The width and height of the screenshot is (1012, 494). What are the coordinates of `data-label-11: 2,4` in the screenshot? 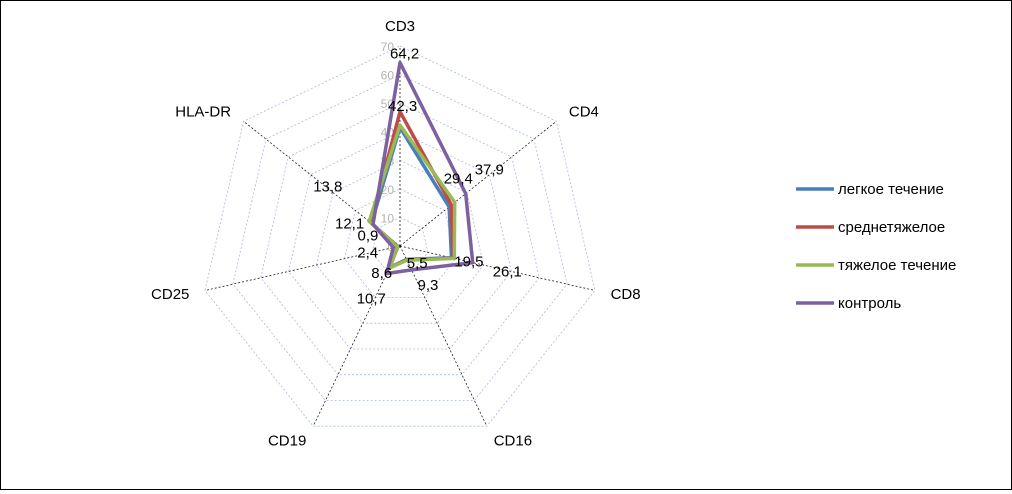 It's located at (367, 253).